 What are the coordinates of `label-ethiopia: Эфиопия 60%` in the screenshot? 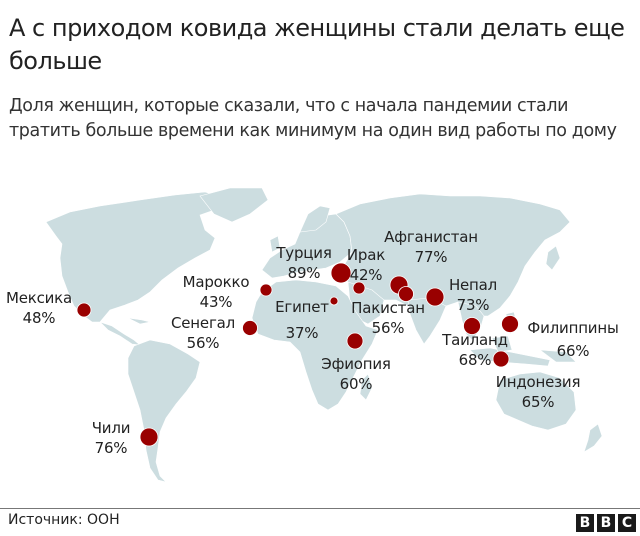 It's located at (356, 374).